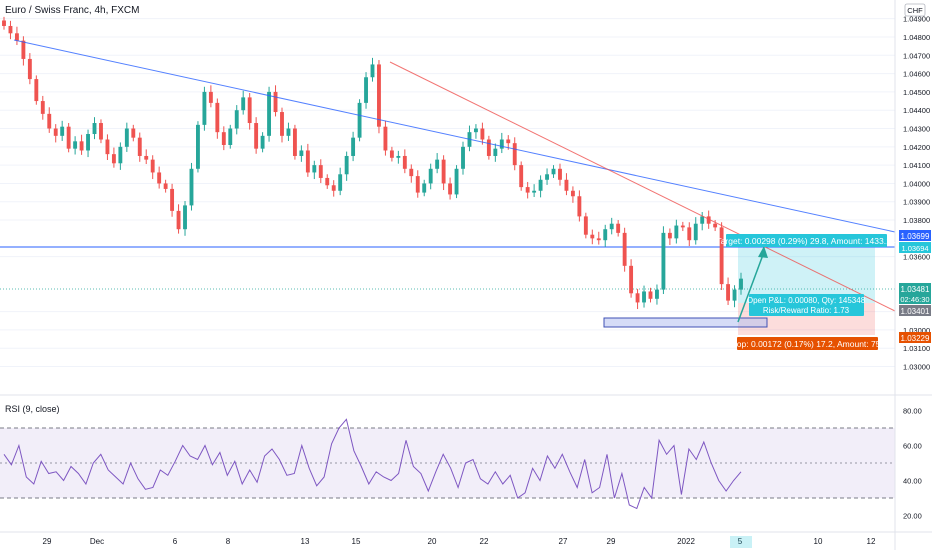 This screenshot has width=932, height=555. Describe the element at coordinates (685, 322) in the screenshot. I see `support-rectangle` at that location.